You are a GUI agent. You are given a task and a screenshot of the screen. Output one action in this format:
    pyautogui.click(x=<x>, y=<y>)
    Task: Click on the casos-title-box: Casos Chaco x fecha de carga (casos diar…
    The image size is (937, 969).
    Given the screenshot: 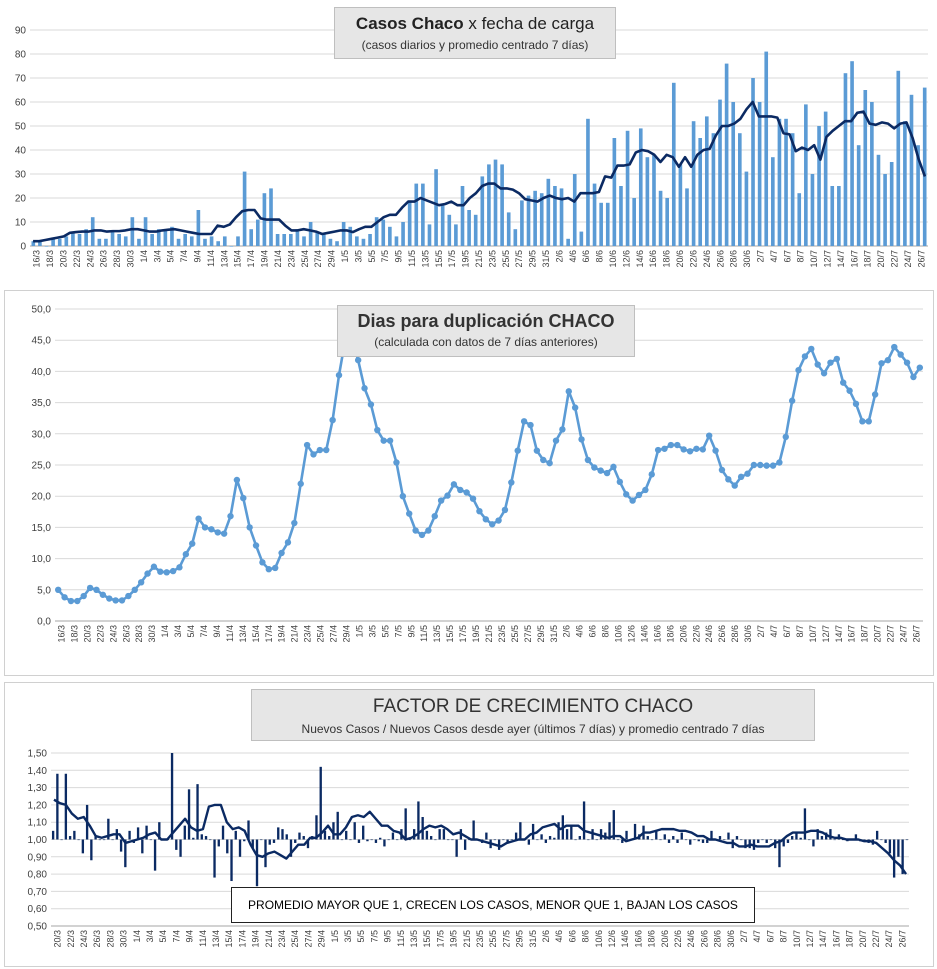 What is the action you would take?
    pyautogui.click(x=475, y=33)
    